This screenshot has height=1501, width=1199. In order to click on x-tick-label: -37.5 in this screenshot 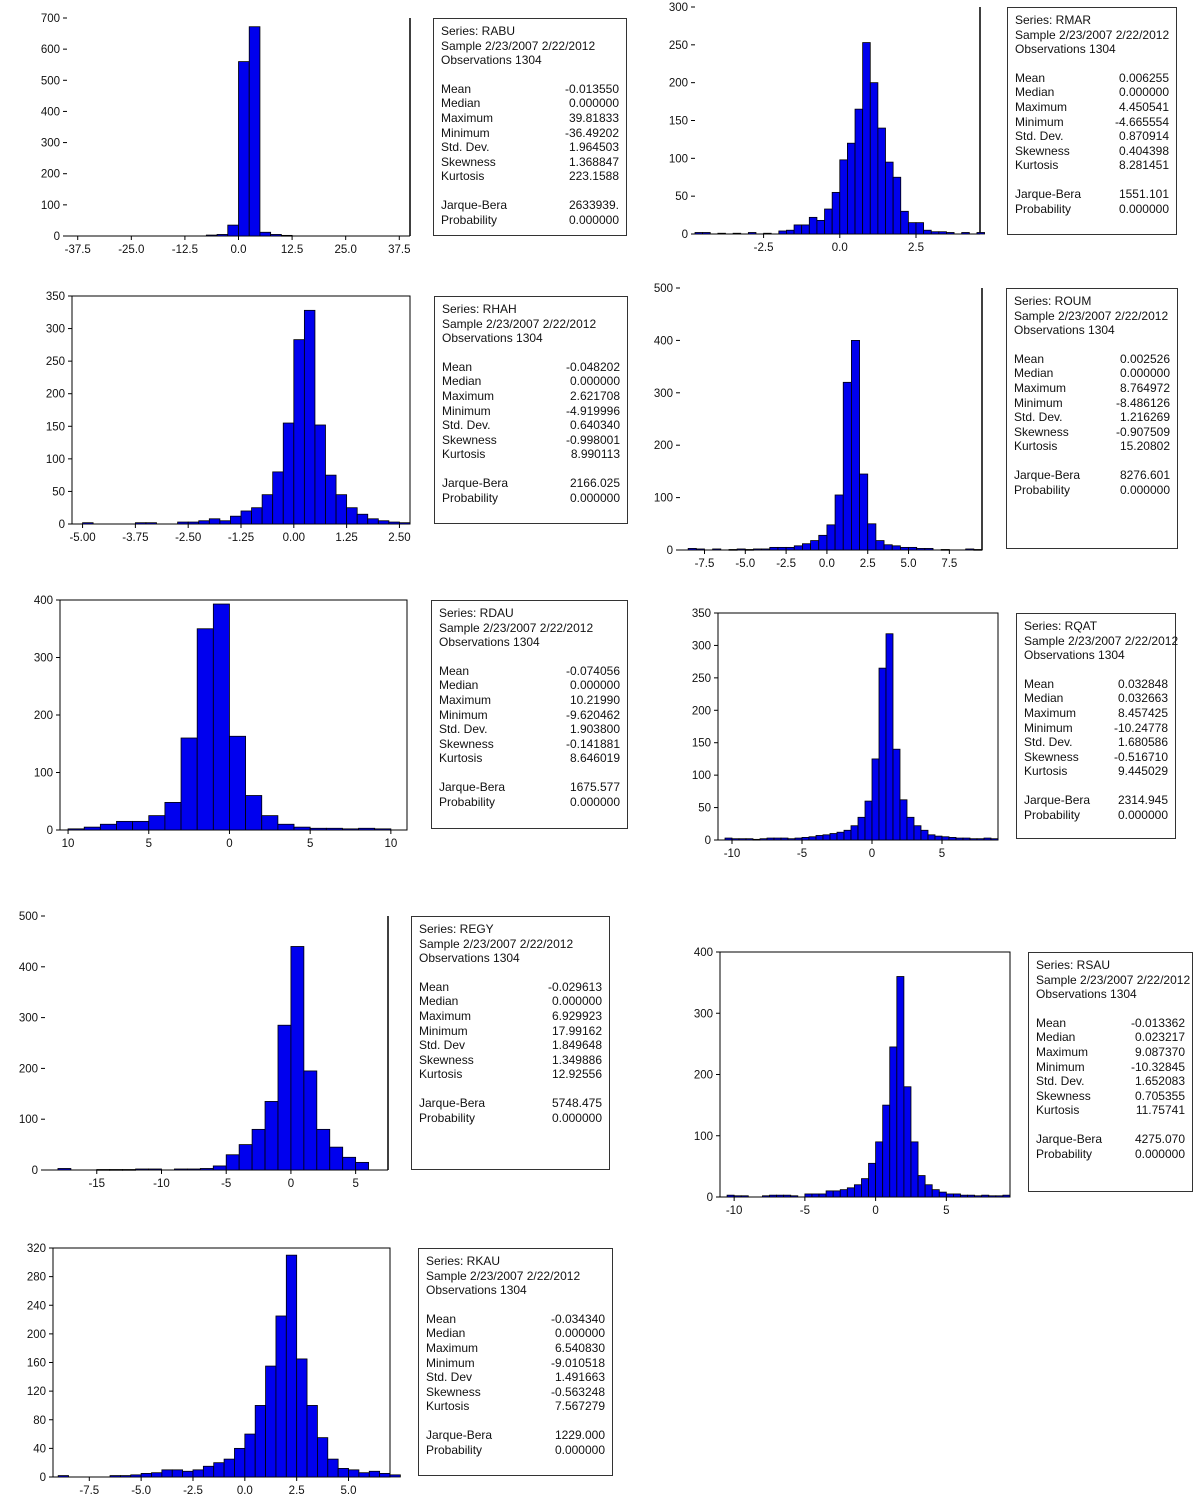, I will do `click(78, 250)`.